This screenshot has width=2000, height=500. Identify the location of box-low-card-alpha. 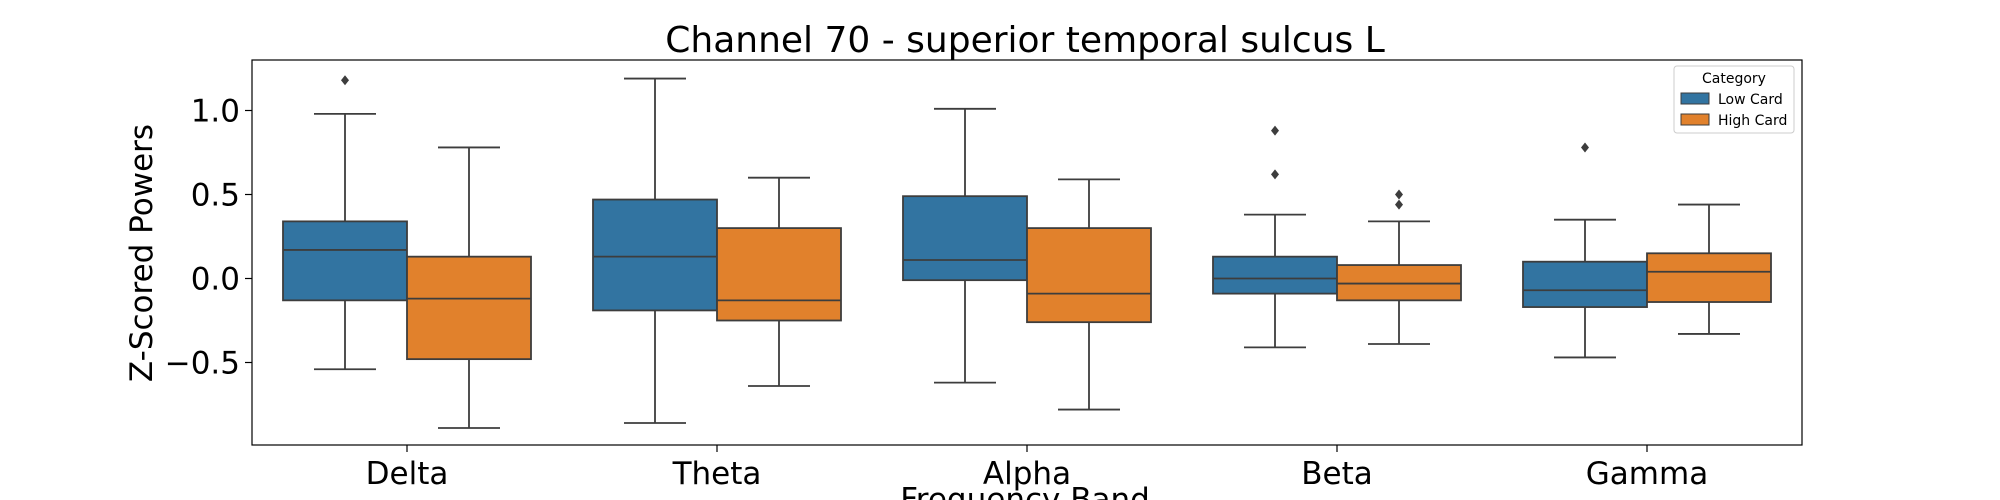
(965, 245).